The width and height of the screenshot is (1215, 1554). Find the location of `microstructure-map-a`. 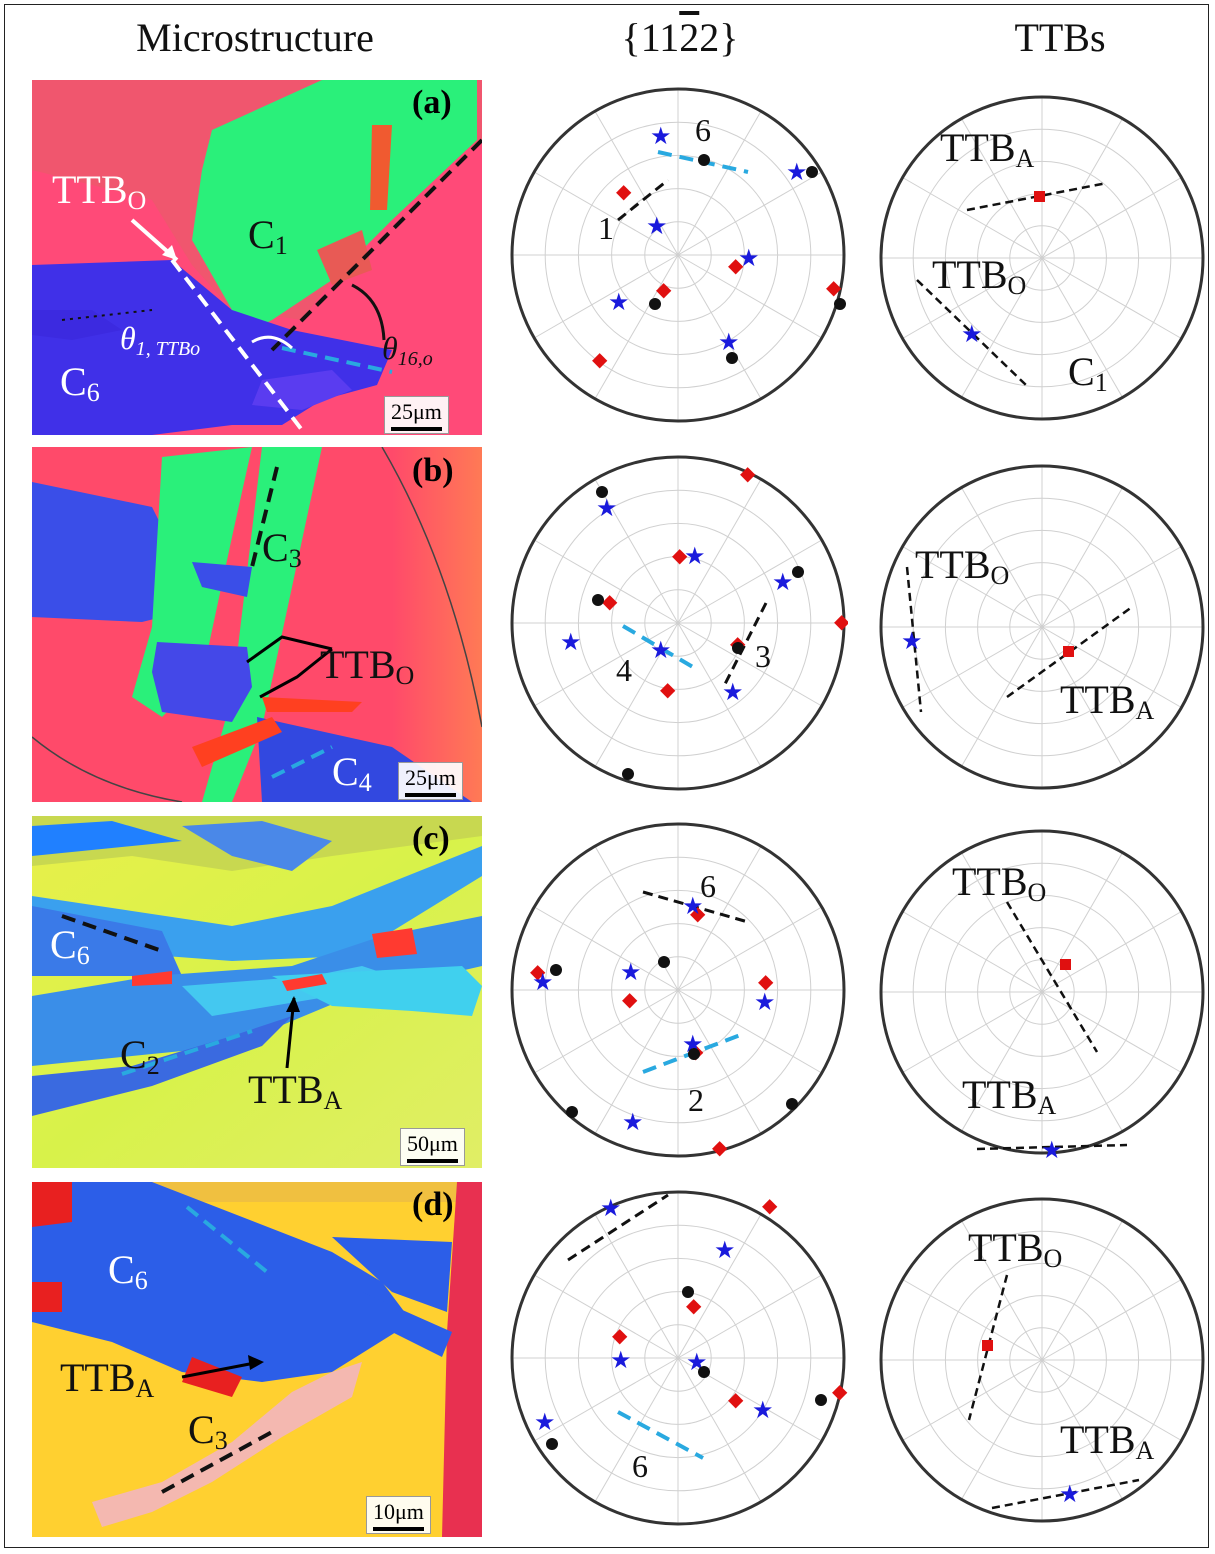

microstructure-map-a is located at coordinates (257, 257).